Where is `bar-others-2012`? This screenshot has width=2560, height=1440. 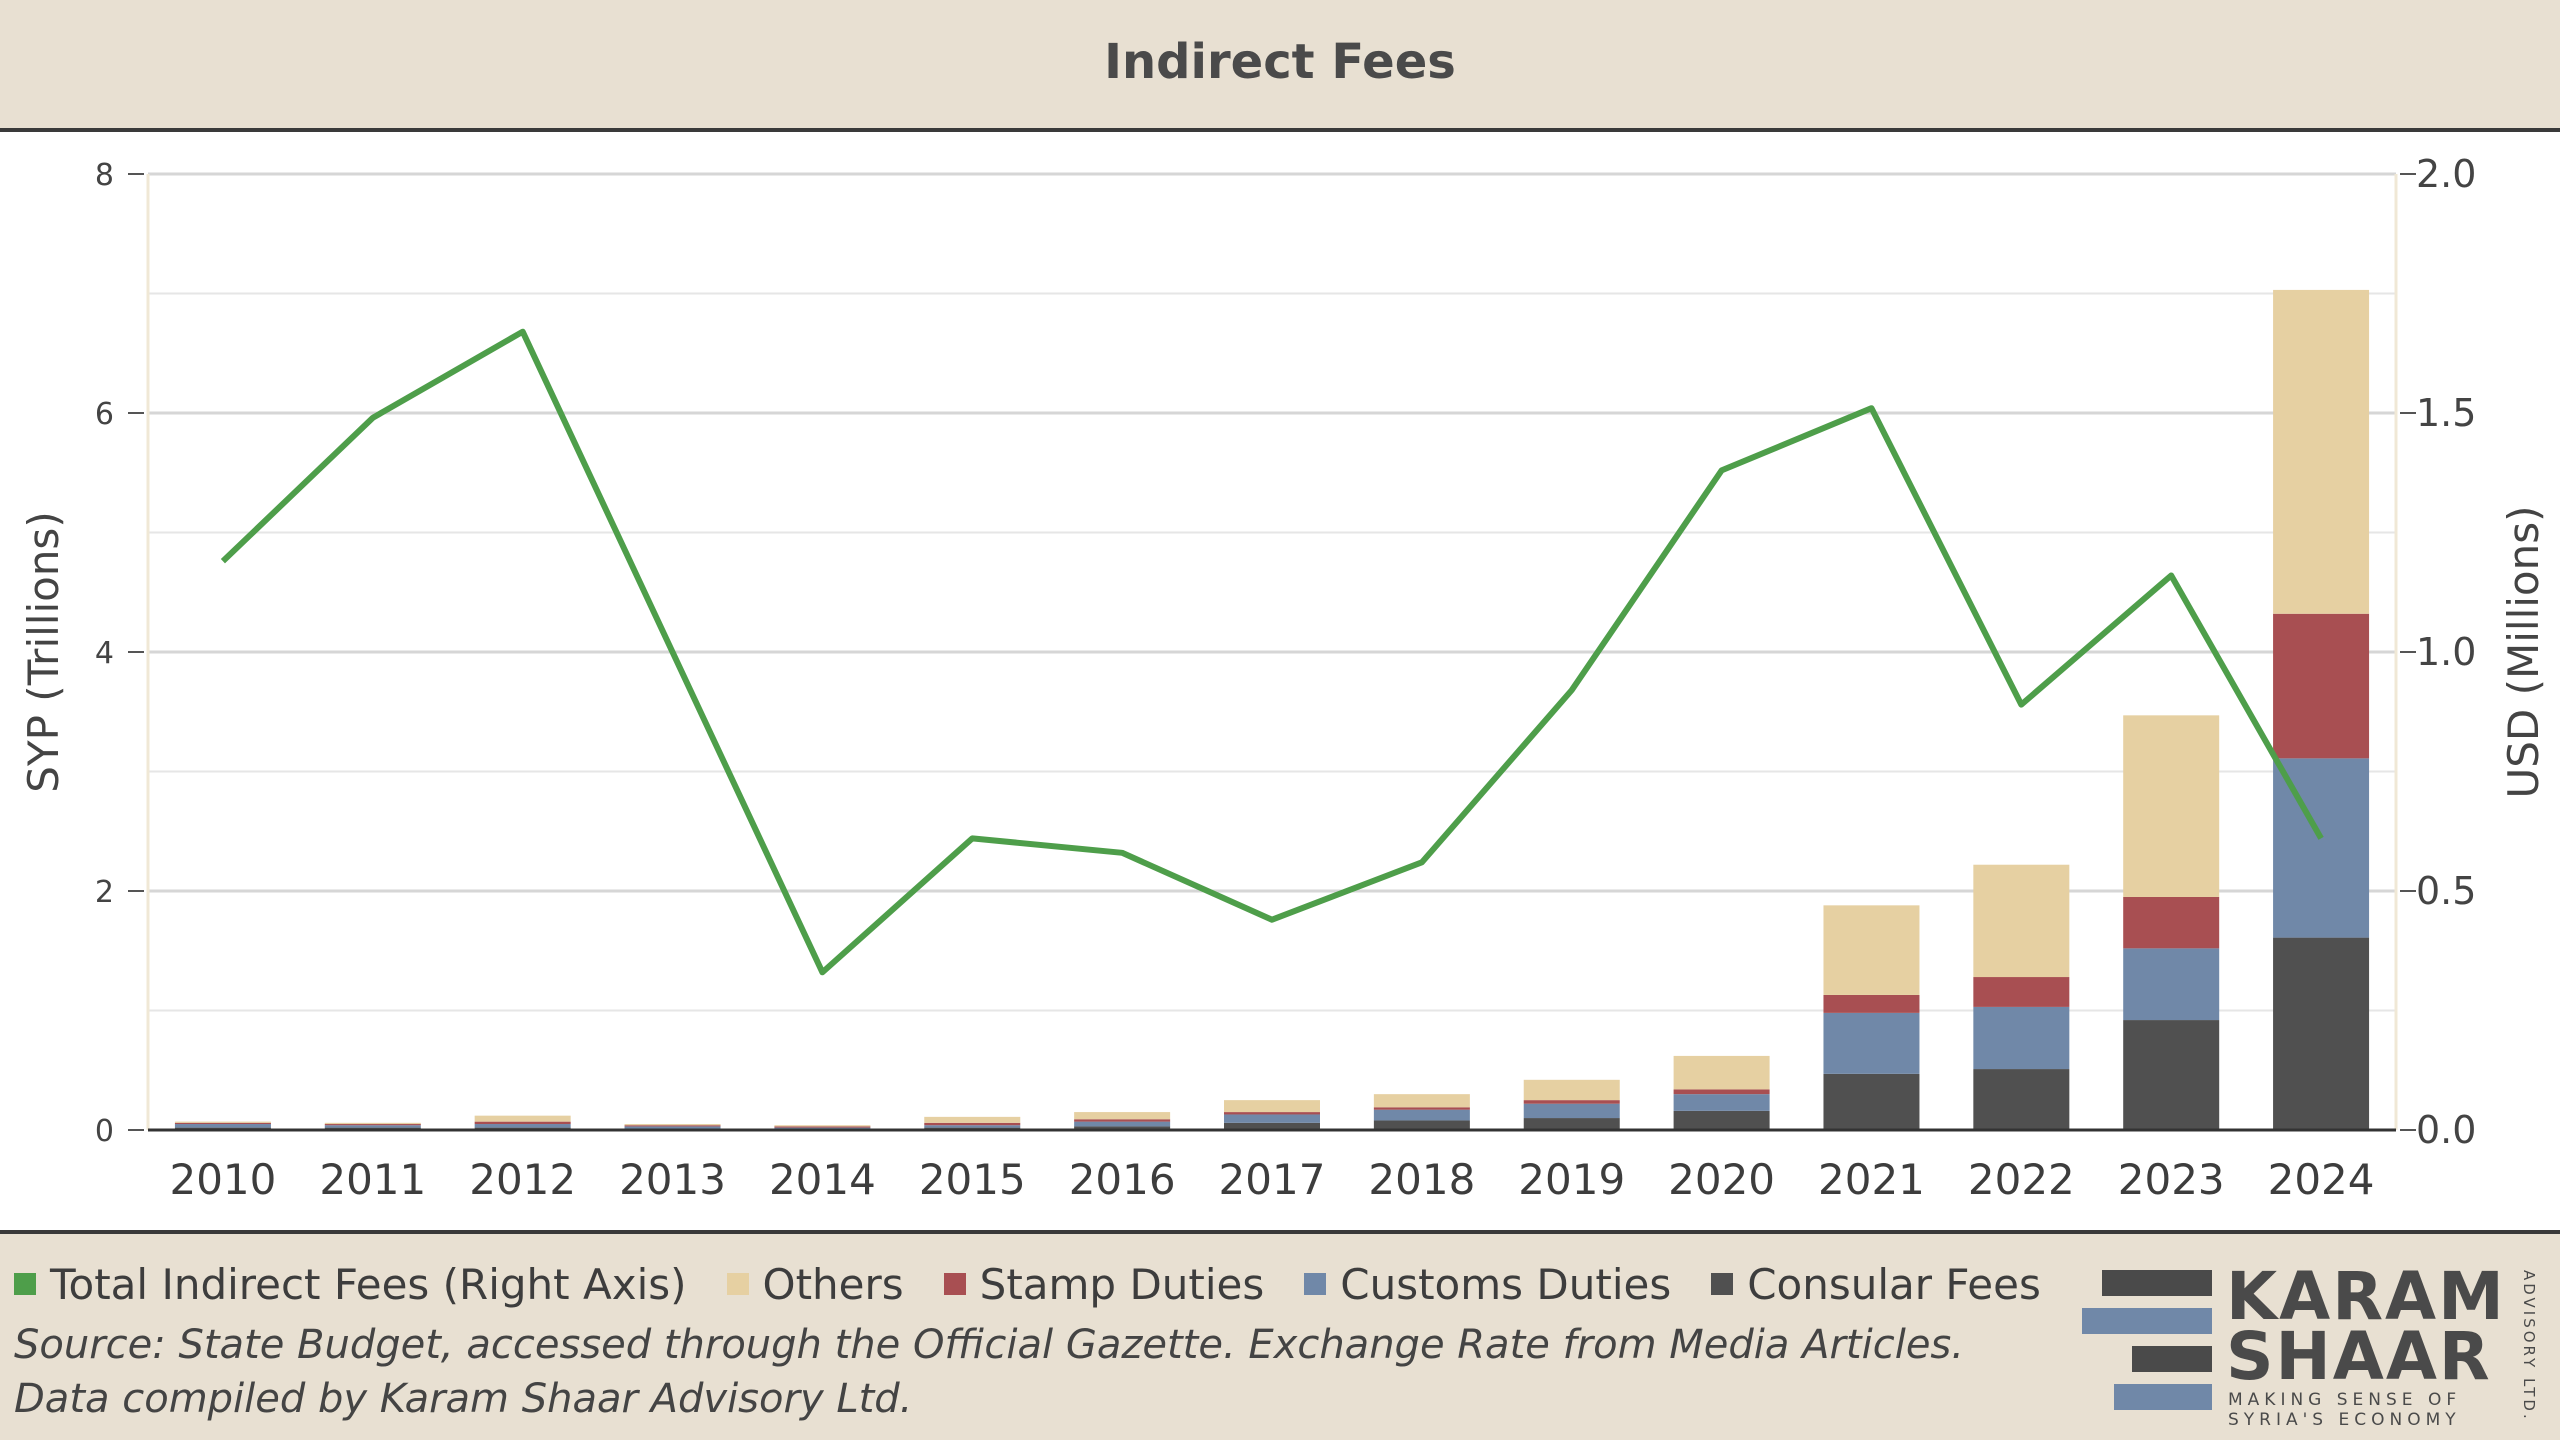 bar-others-2012 is located at coordinates (522, 1118).